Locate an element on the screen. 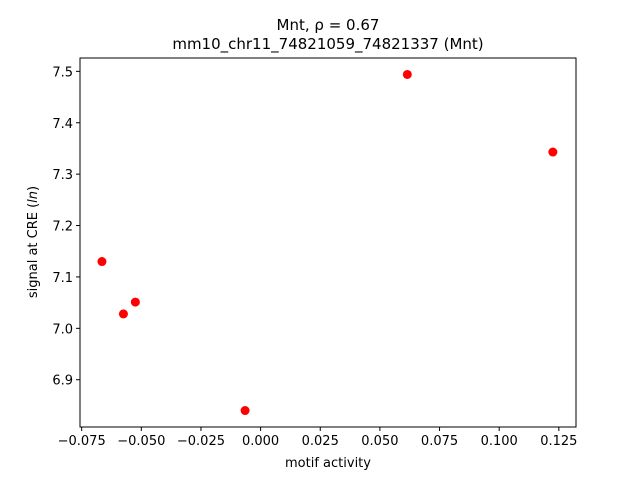 This screenshot has width=640, height=480. y-tick-label: 7.1 is located at coordinates (62, 278).